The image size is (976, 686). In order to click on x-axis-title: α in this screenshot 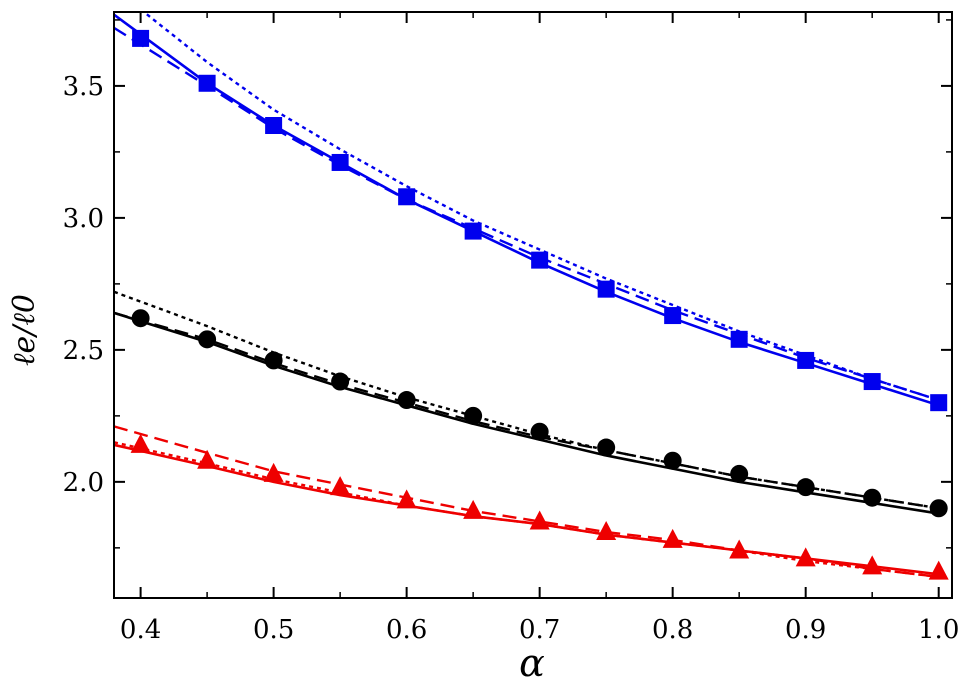, I will do `click(532, 663)`.